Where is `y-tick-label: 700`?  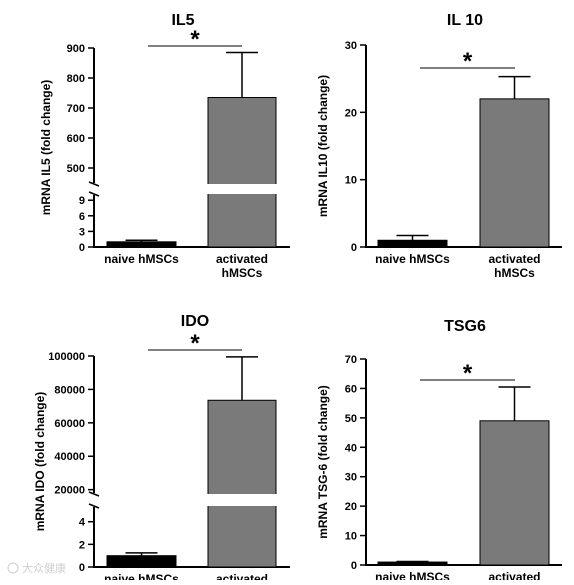
y-tick-label: 700 is located at coordinates (76, 109).